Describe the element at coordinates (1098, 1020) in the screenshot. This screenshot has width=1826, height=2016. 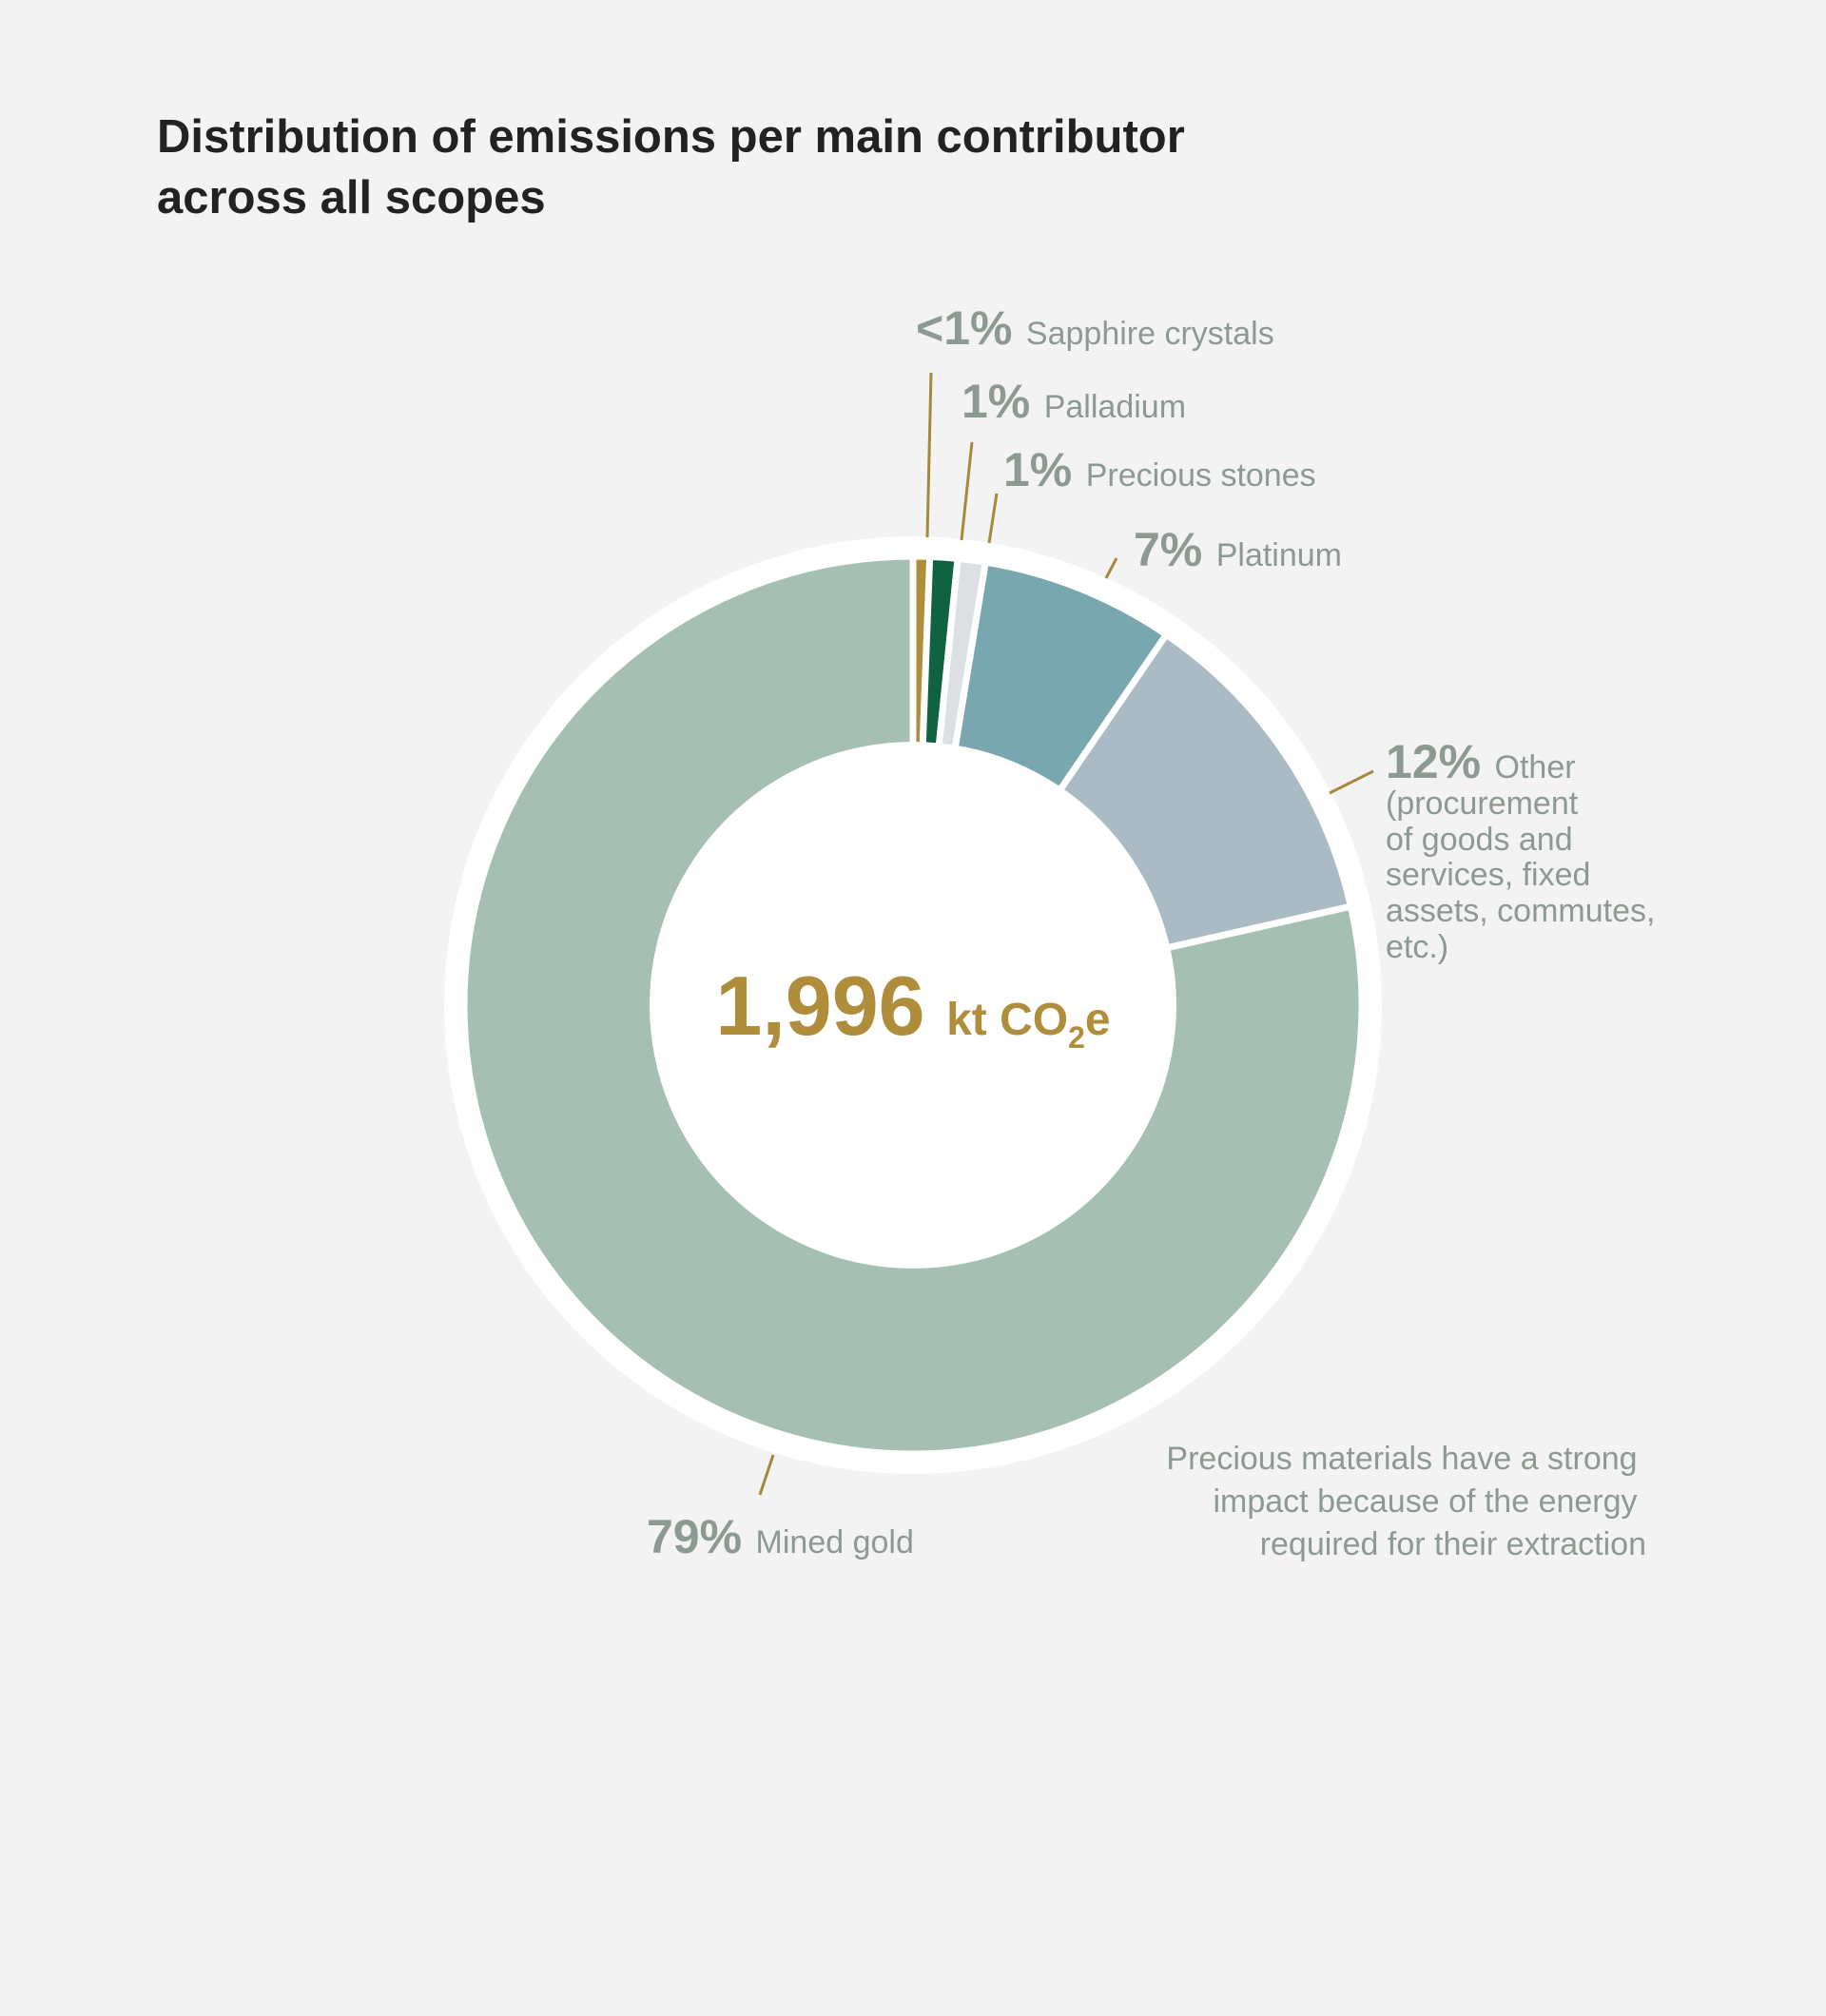
I see `center-suffix: e` at that location.